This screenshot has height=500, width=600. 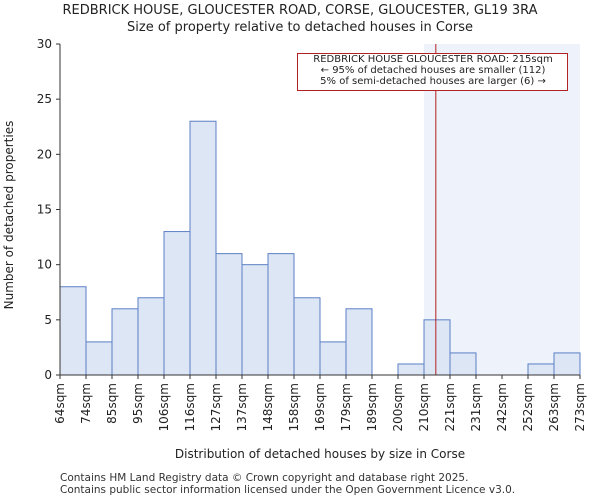 What do you see at coordinates (320, 407) in the screenshot?
I see `x-tick-label-169sqm: 169sqm` at bounding box center [320, 407].